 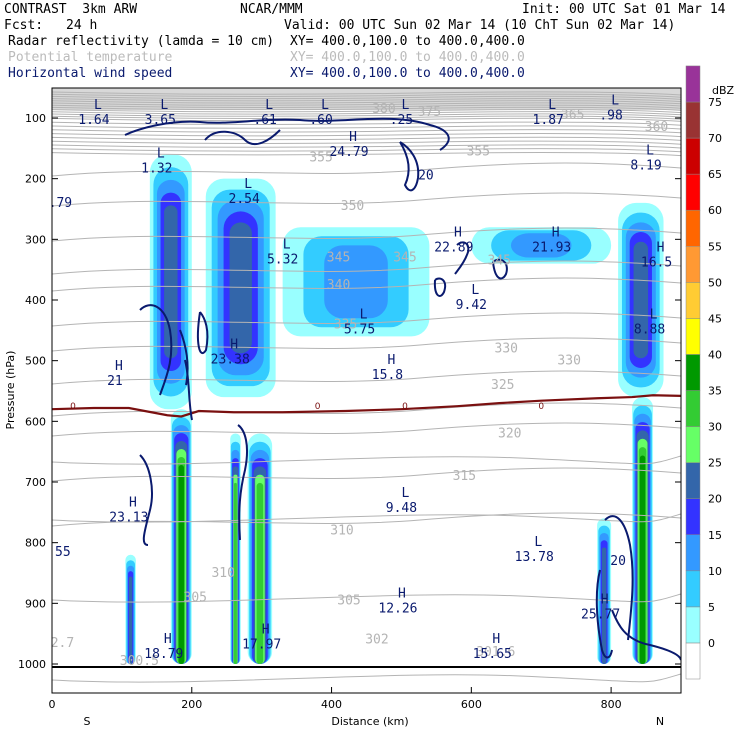 What do you see at coordinates (35, 179) in the screenshot?
I see `y-tick-label: 200` at bounding box center [35, 179].